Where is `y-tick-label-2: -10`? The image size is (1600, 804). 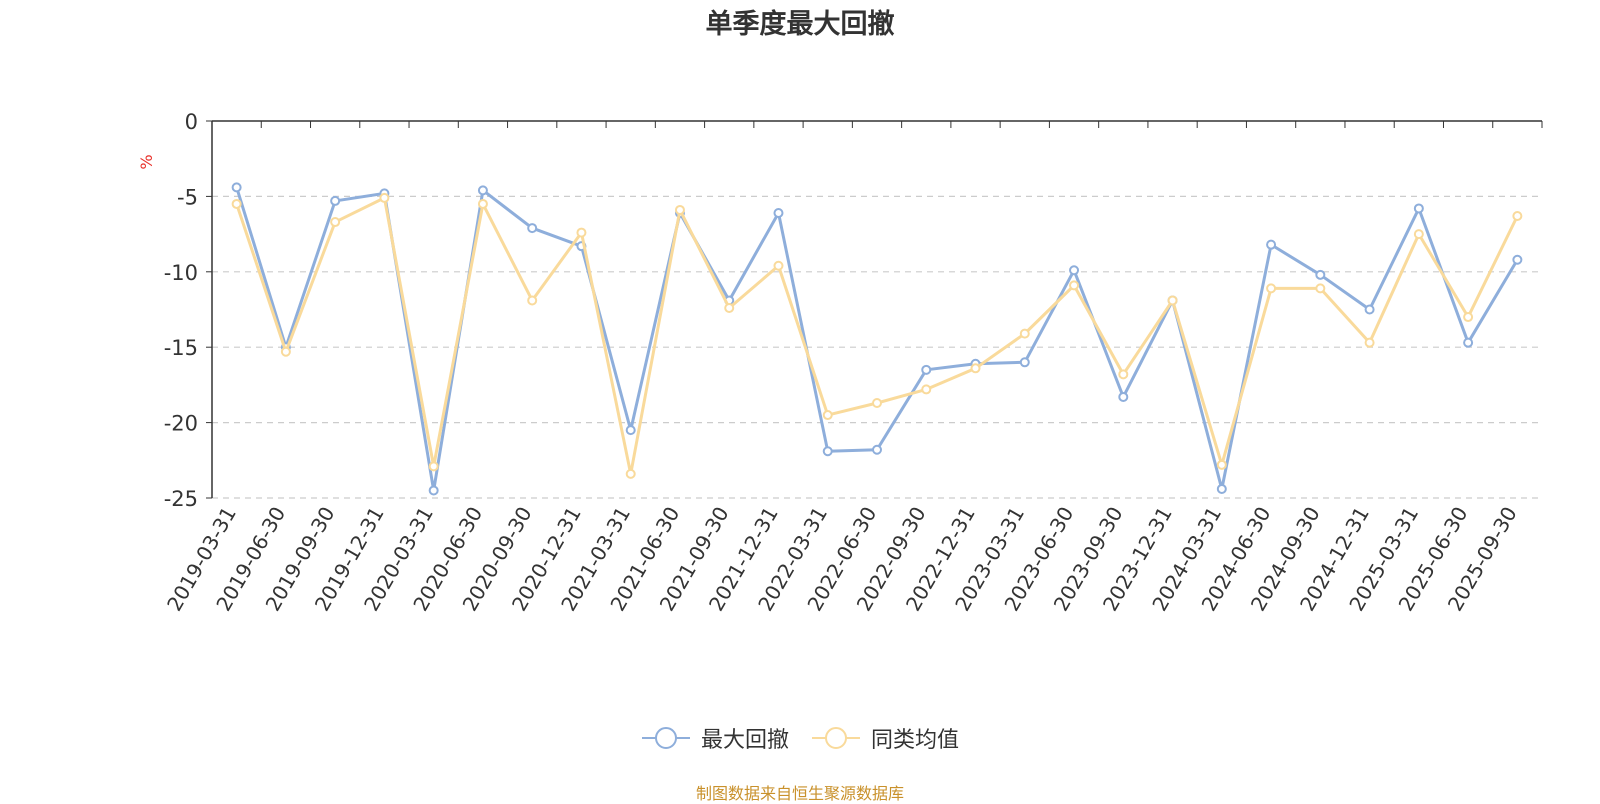
y-tick-label-2: -10 is located at coordinates (181, 273).